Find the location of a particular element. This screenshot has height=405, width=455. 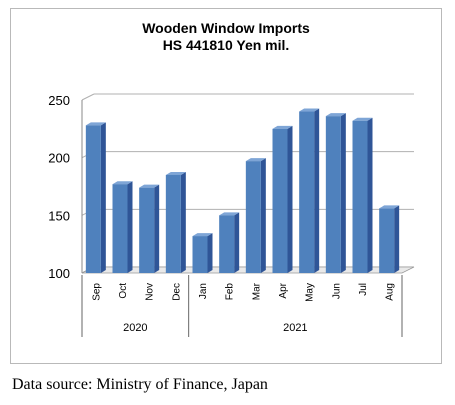

x-tick-label: Dec is located at coordinates (176, 292).